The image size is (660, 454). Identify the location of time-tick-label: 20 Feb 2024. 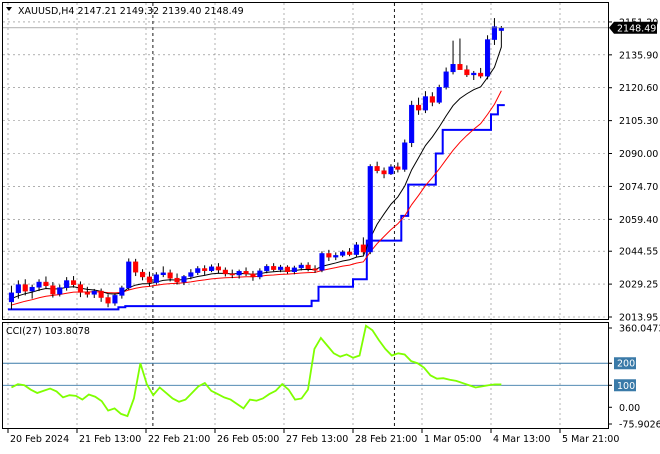
(39, 439).